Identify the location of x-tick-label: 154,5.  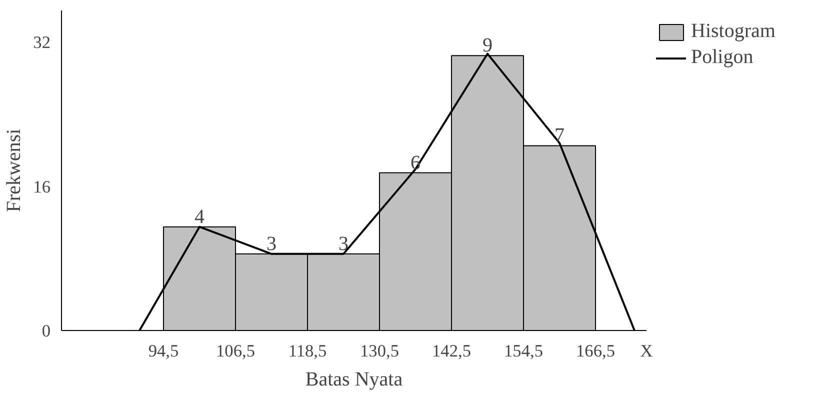
(524, 351).